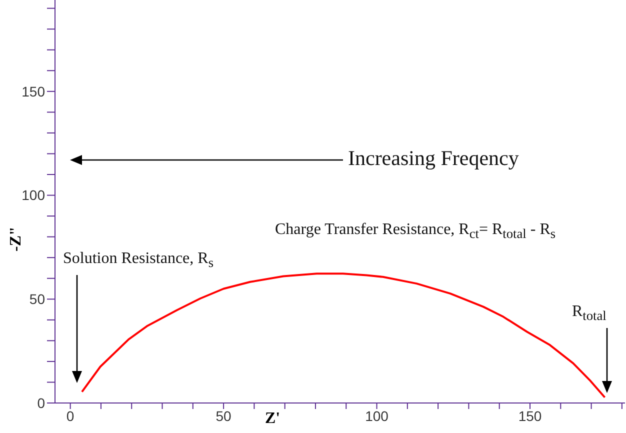 This screenshot has width=626, height=433. Describe the element at coordinates (377, 416) in the screenshot. I see `x-tick-label: 100` at that location.